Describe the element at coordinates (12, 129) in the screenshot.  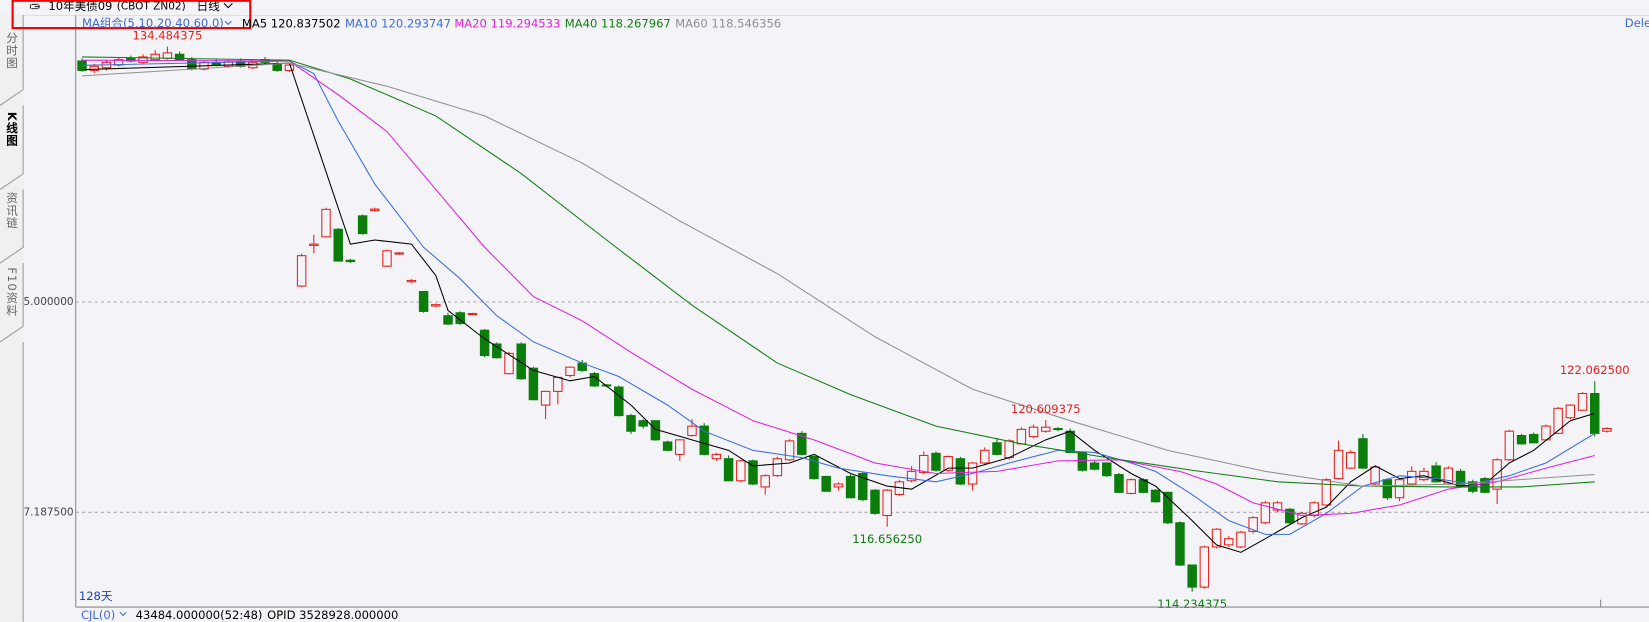
I see `tab: K线图` at that location.